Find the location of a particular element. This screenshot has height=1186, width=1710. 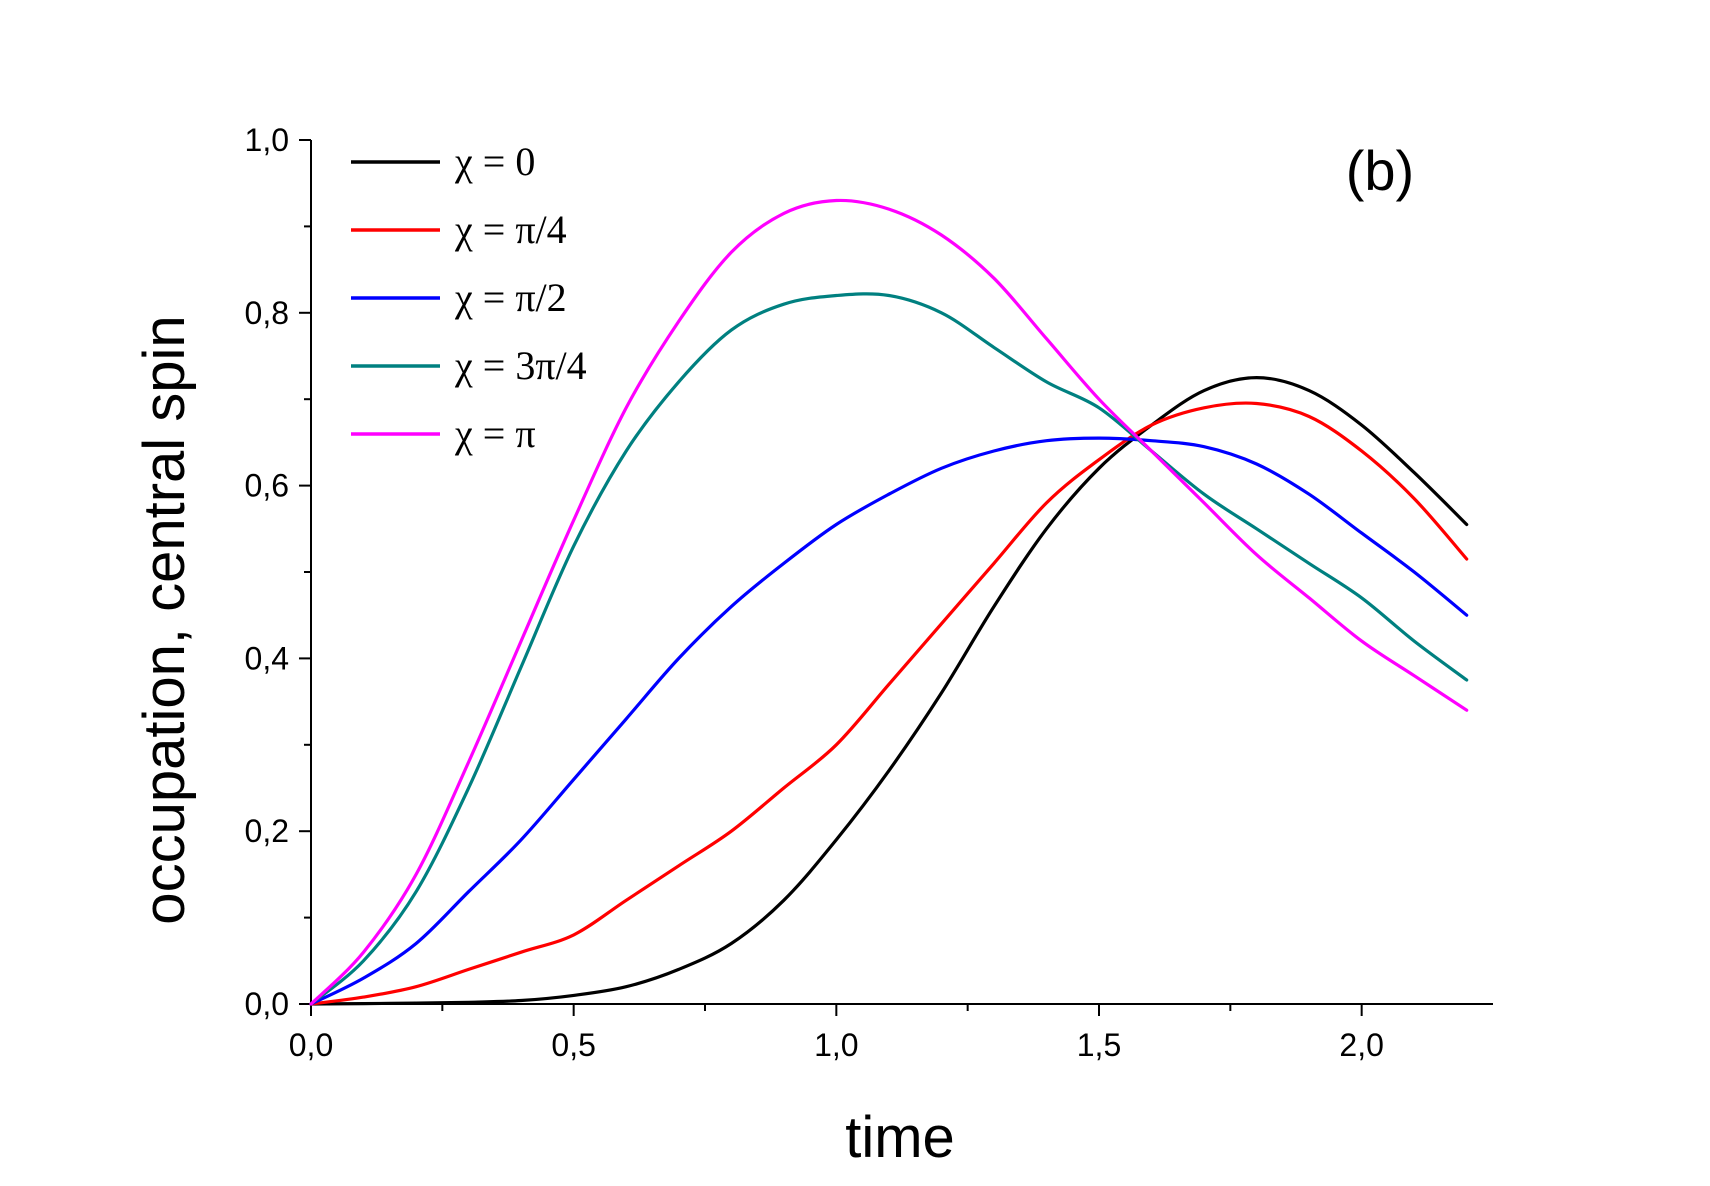

y-tick-label: 1,0 is located at coordinates (267, 140).